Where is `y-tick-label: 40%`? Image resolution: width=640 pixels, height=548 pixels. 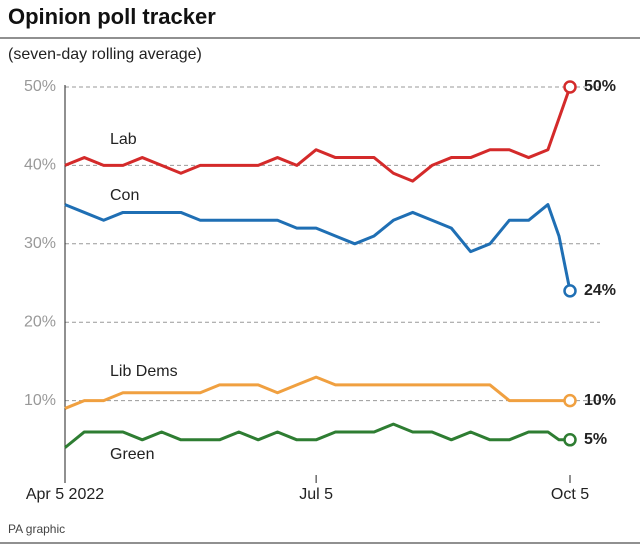 y-tick-label: 40% is located at coordinates (40, 165).